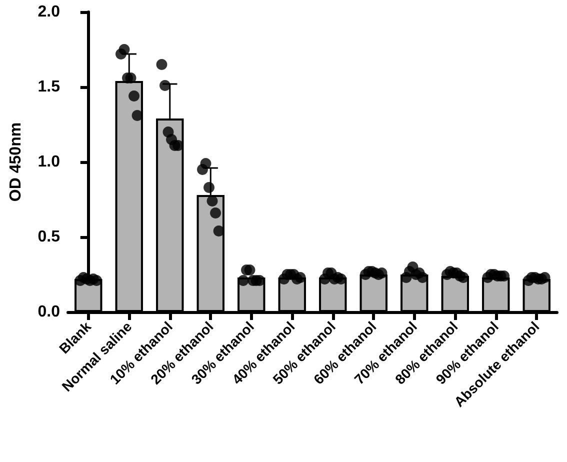  I want to click on y-tick-label: 0.5, so click(49, 237).